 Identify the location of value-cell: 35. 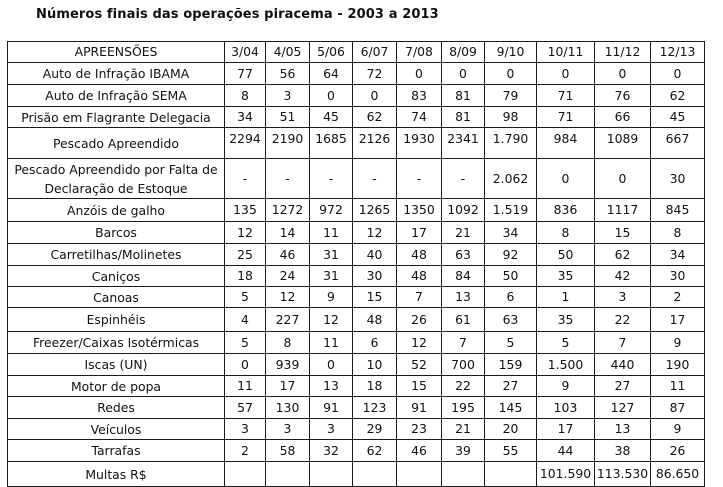
(565, 319).